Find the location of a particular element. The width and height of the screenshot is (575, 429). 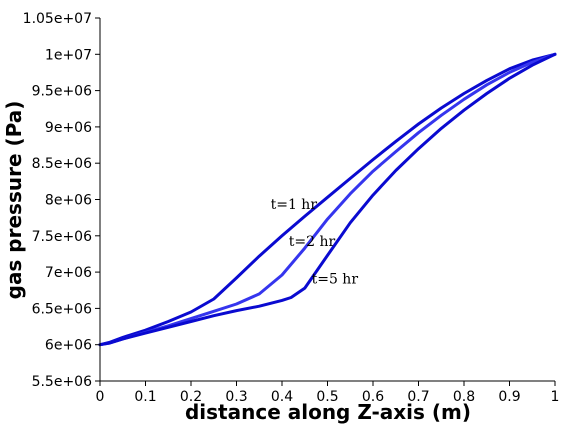

x-tick-label: 0.6 is located at coordinates (373, 397).